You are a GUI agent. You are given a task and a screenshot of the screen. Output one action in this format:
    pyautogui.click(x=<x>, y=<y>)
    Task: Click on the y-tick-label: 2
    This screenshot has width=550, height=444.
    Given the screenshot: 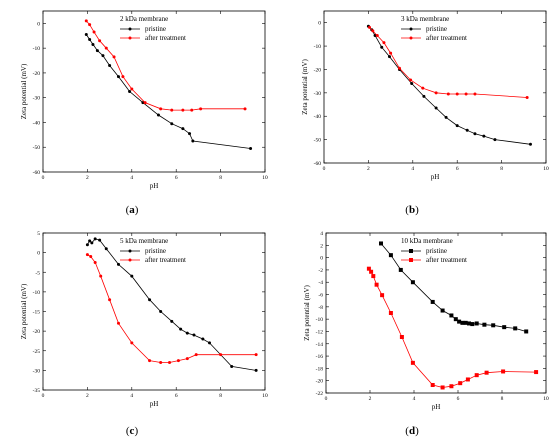 What is the action you would take?
    pyautogui.click(x=321, y=246)
    